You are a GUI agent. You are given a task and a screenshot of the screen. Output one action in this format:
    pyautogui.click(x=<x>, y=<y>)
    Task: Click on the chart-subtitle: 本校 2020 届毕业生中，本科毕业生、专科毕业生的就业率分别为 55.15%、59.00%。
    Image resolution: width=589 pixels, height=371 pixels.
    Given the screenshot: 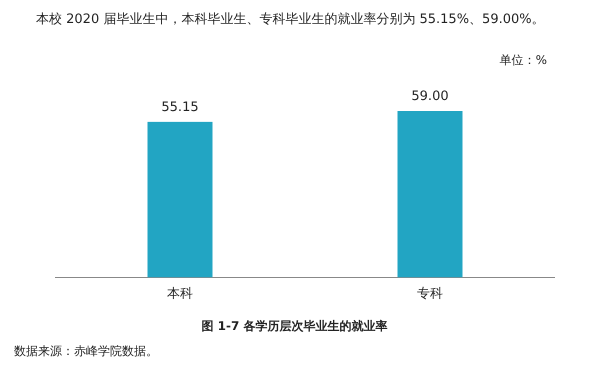 What is the action you would take?
    pyautogui.click(x=290, y=19)
    